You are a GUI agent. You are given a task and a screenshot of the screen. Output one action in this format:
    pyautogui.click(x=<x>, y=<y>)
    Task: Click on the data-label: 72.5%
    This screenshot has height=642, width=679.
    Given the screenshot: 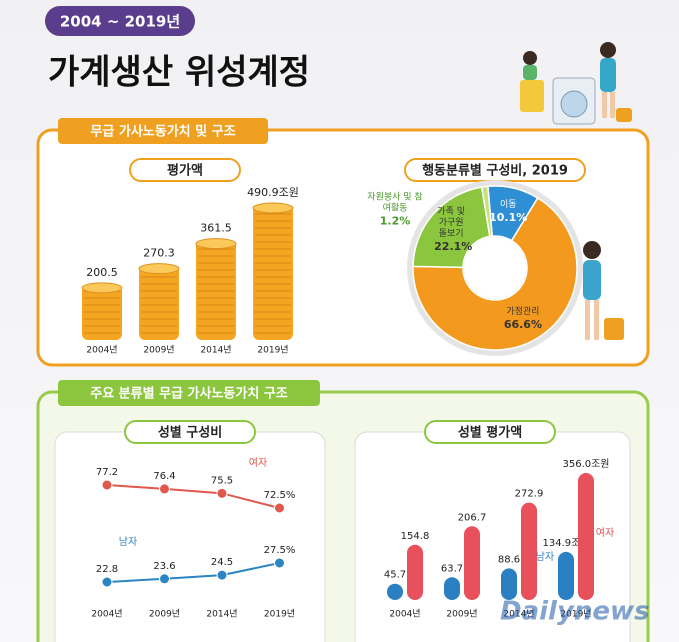 What is the action you would take?
    pyautogui.click(x=280, y=495)
    